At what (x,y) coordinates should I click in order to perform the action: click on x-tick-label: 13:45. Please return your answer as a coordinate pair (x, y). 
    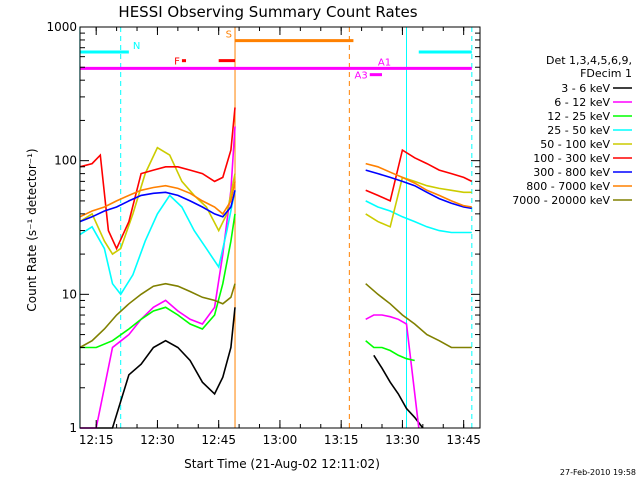
    Looking at the image, I should click on (463, 440).